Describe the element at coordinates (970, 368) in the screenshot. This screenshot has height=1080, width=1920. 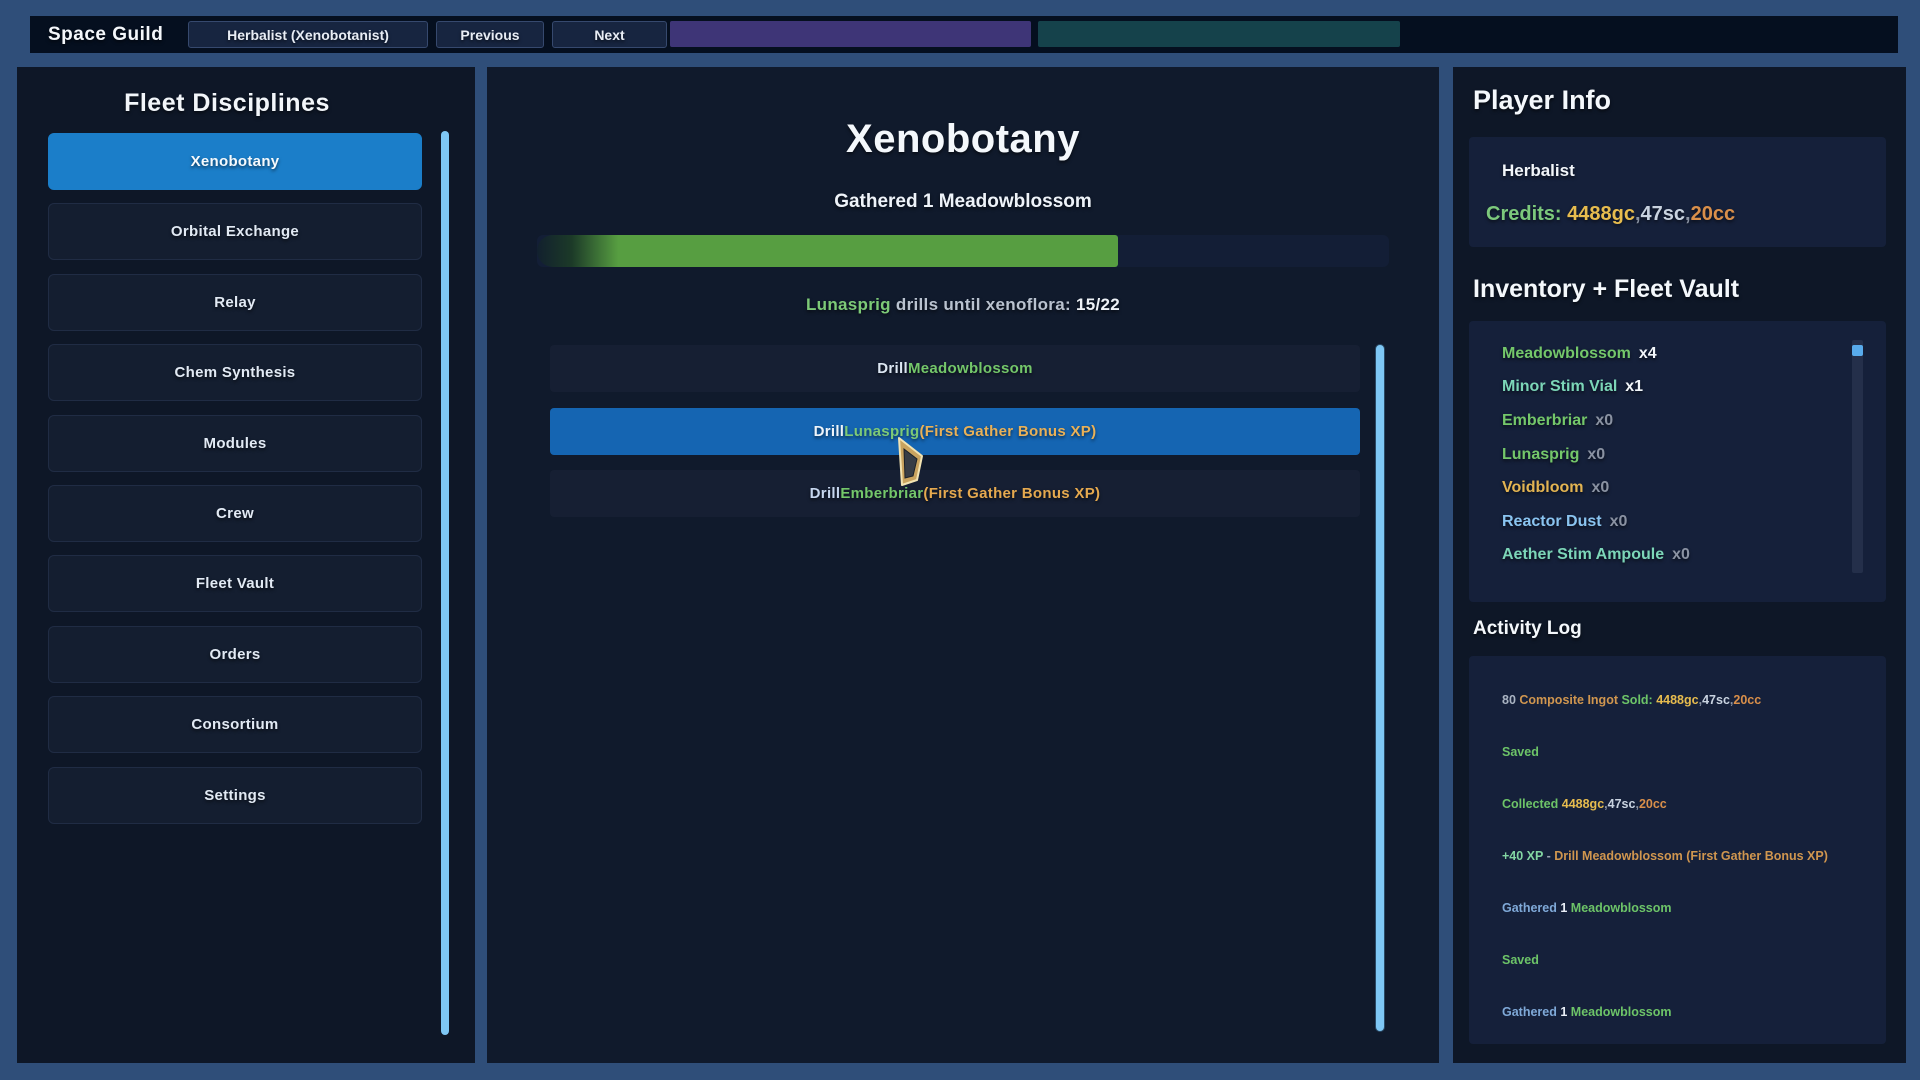
I see `action-text: Meadowblossom` at that location.